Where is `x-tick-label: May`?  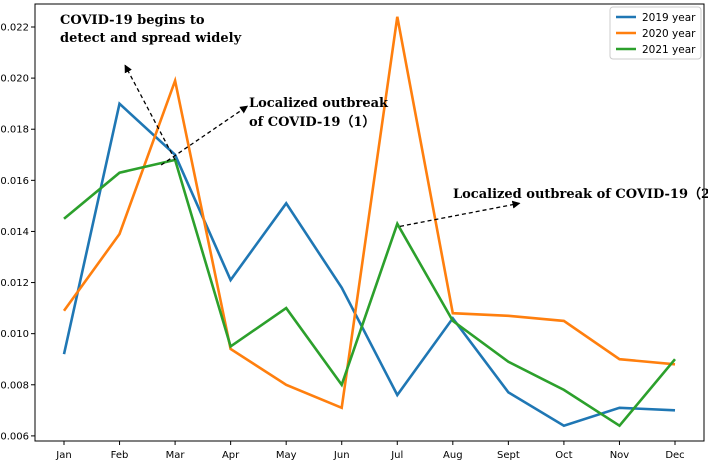
x-tick-label: May is located at coordinates (286, 455).